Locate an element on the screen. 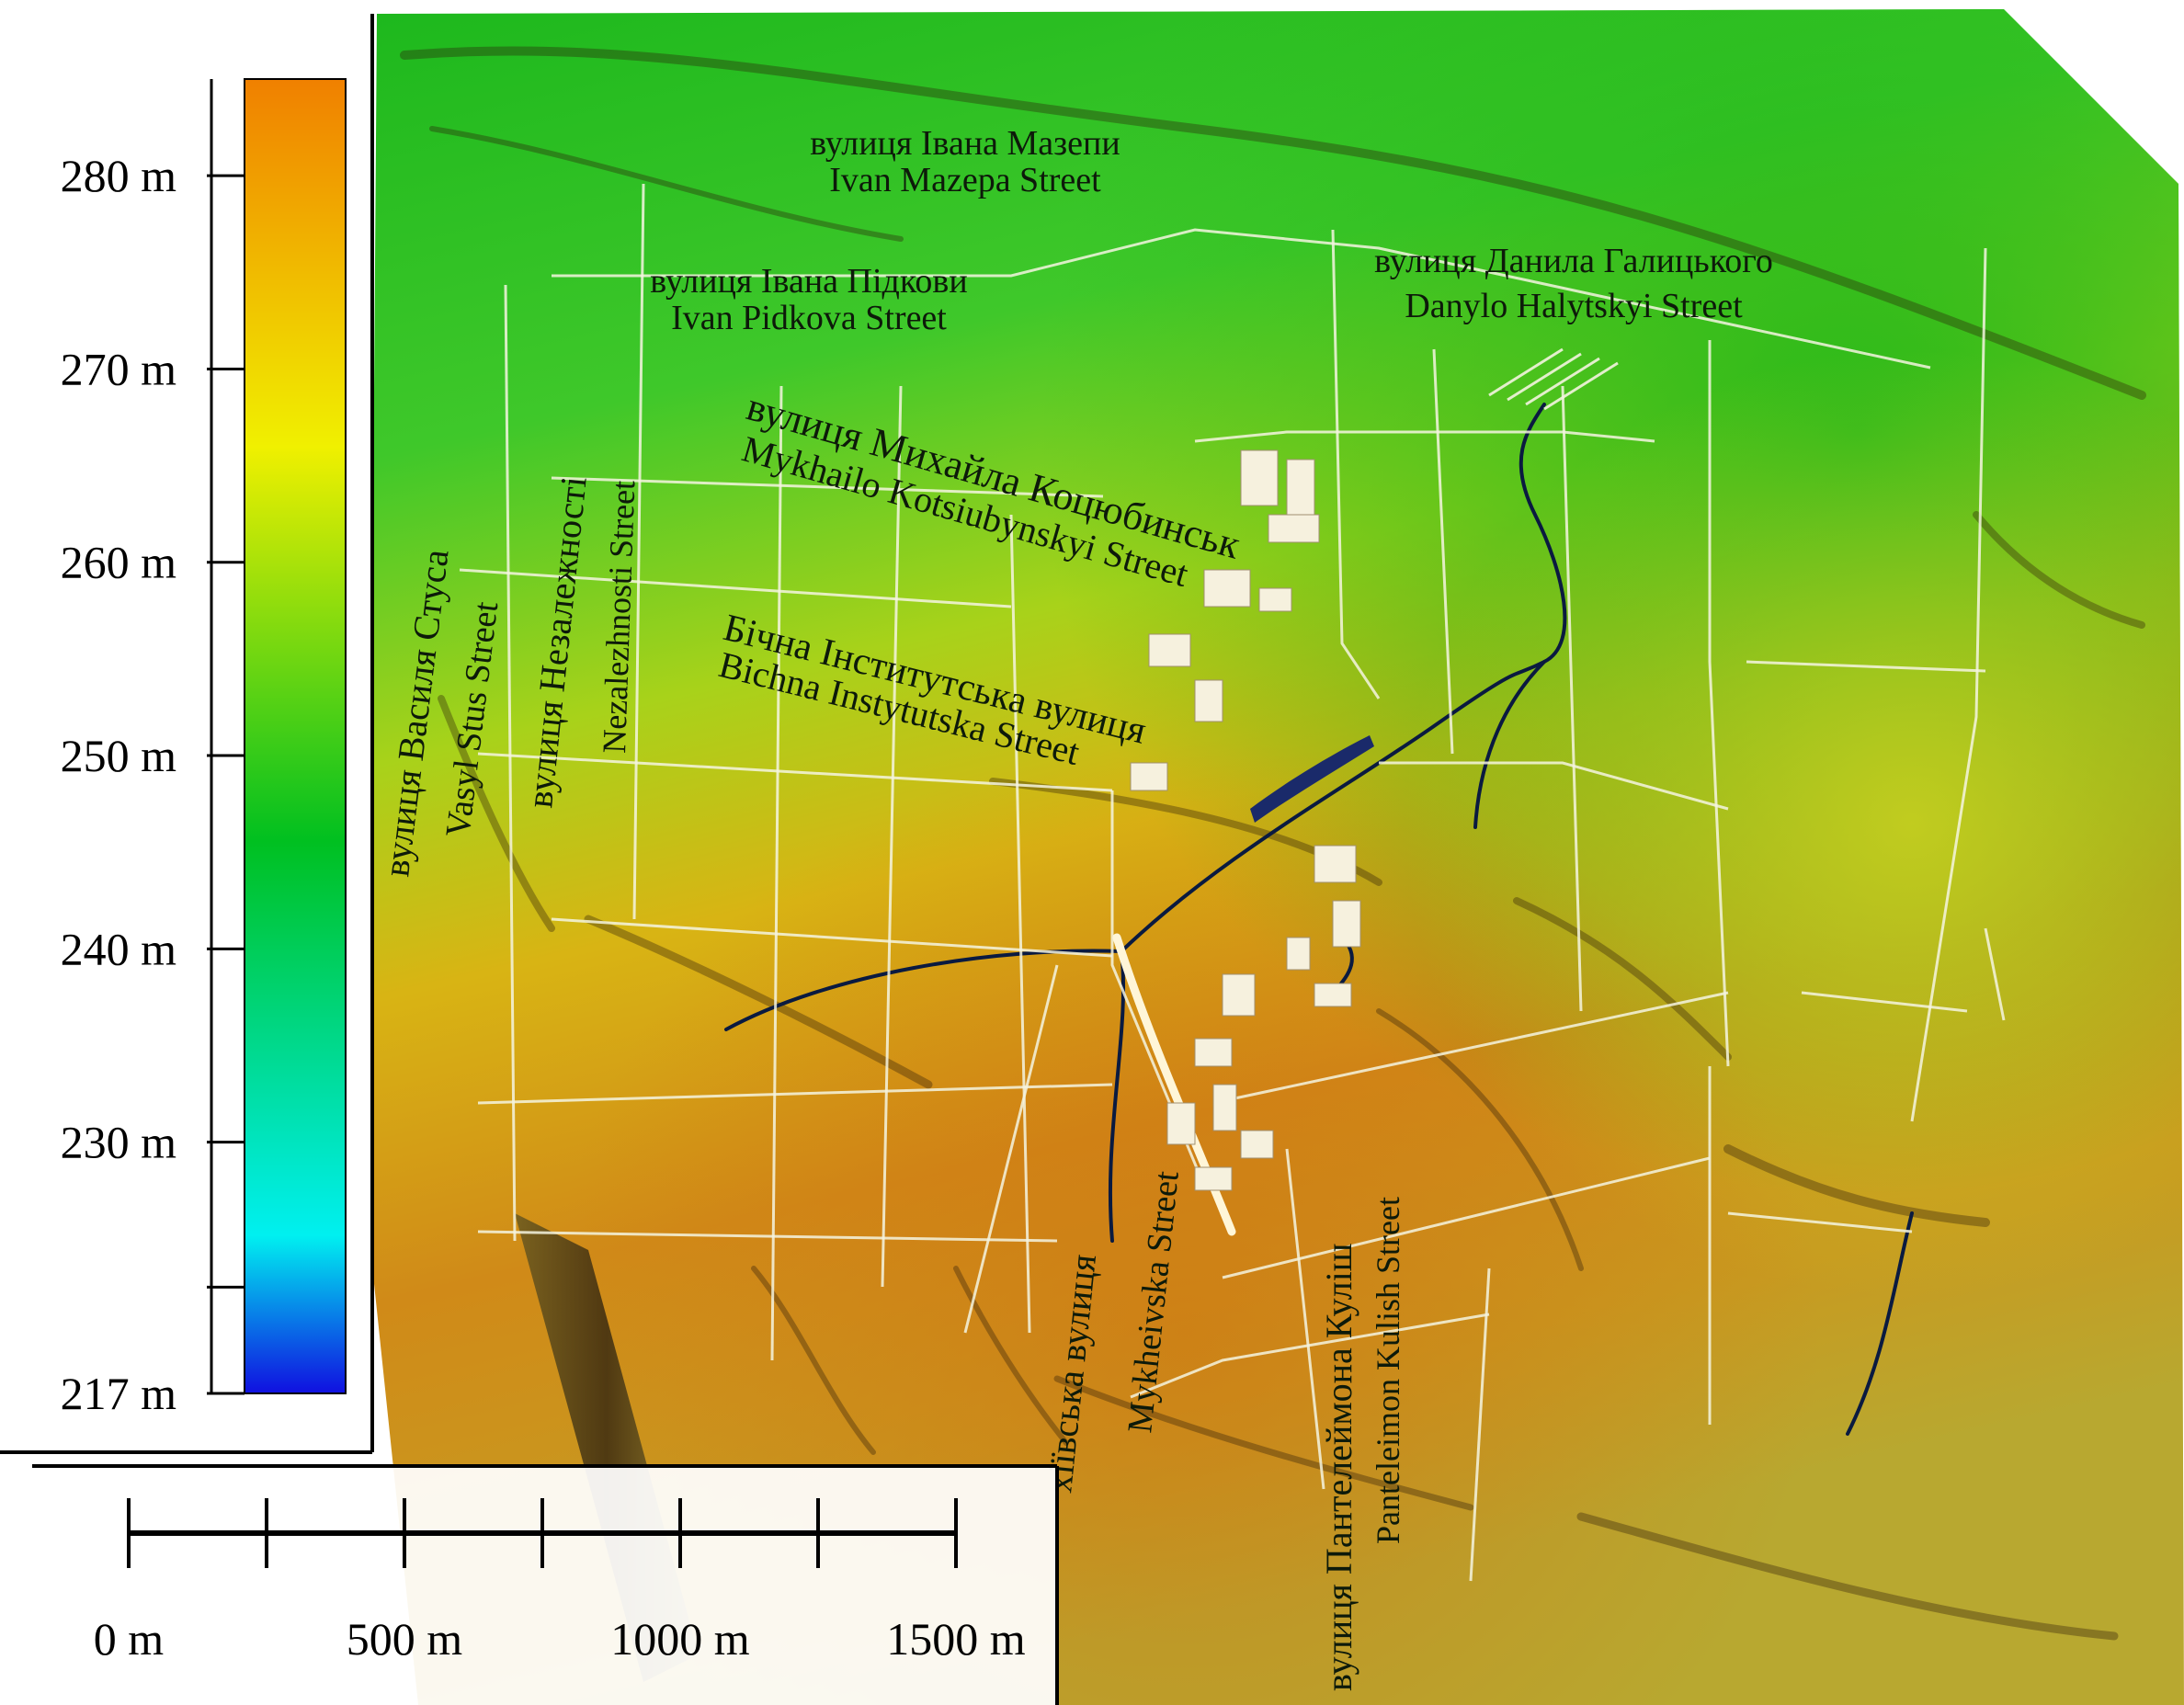 The height and width of the screenshot is (1705, 2184). legend-tick-label: 250 m is located at coordinates (119, 755).